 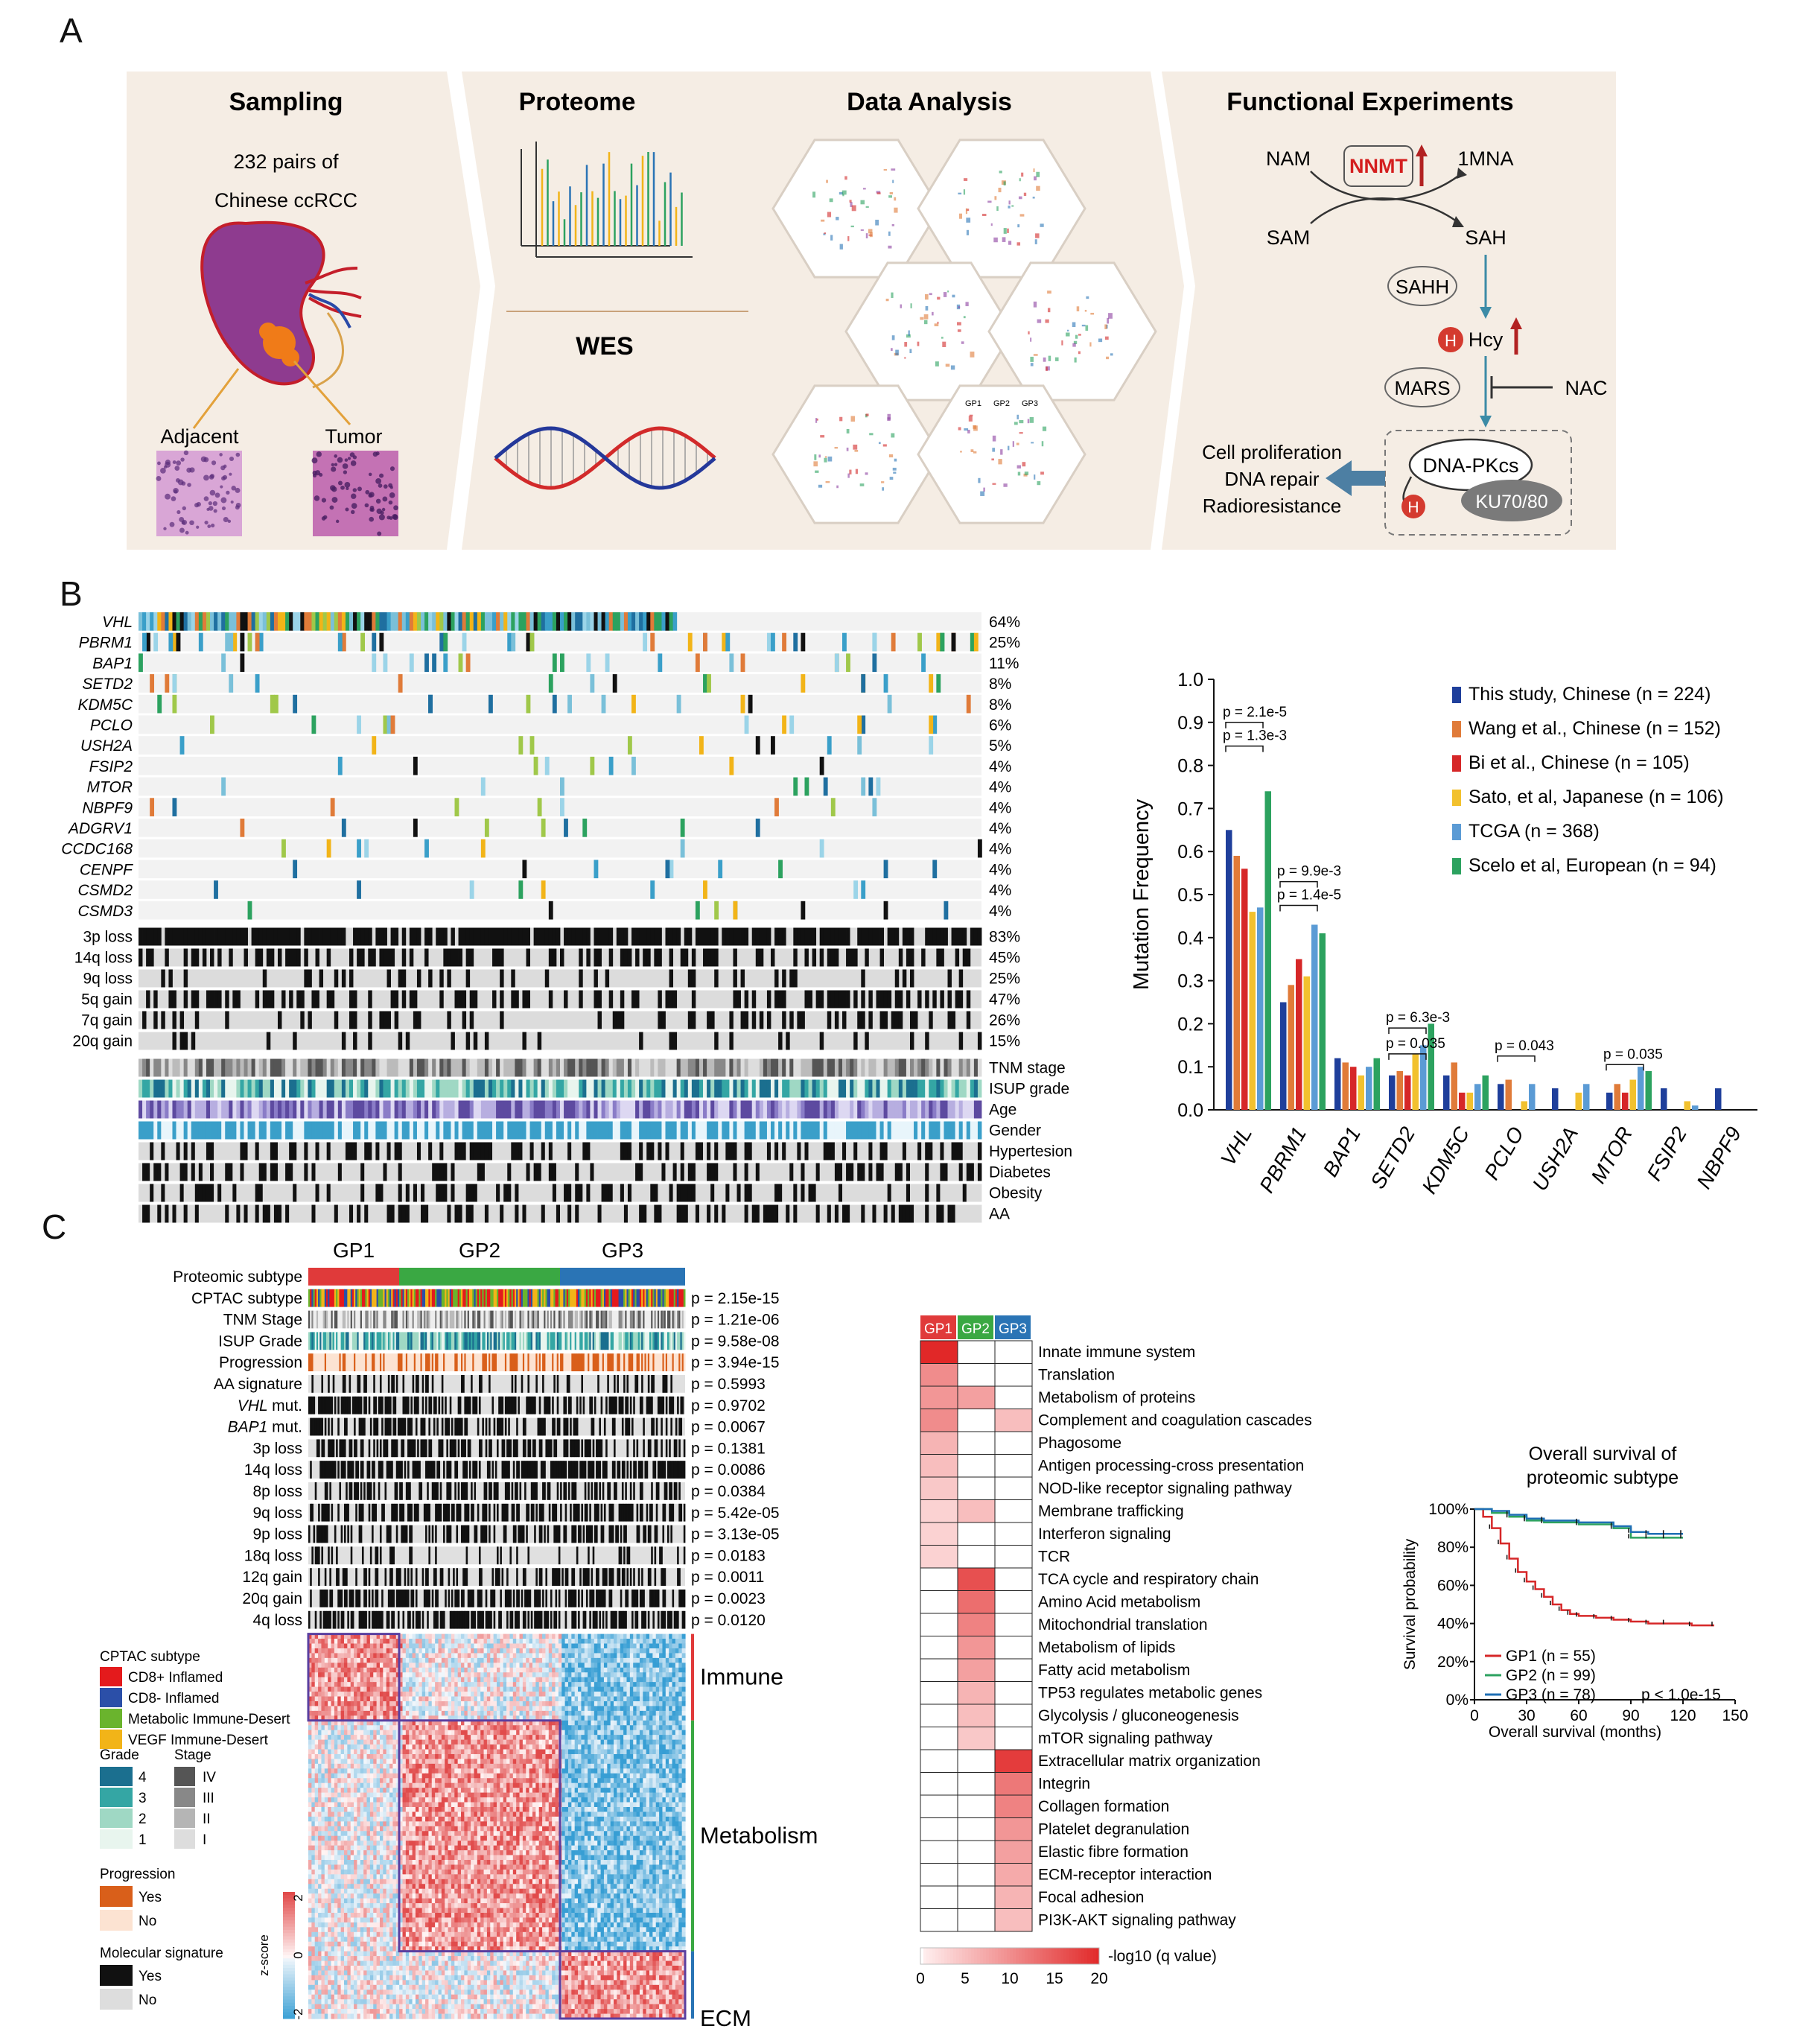 What do you see at coordinates (1190, 680) in the screenshot?
I see `y-tick-label: 1.0` at bounding box center [1190, 680].